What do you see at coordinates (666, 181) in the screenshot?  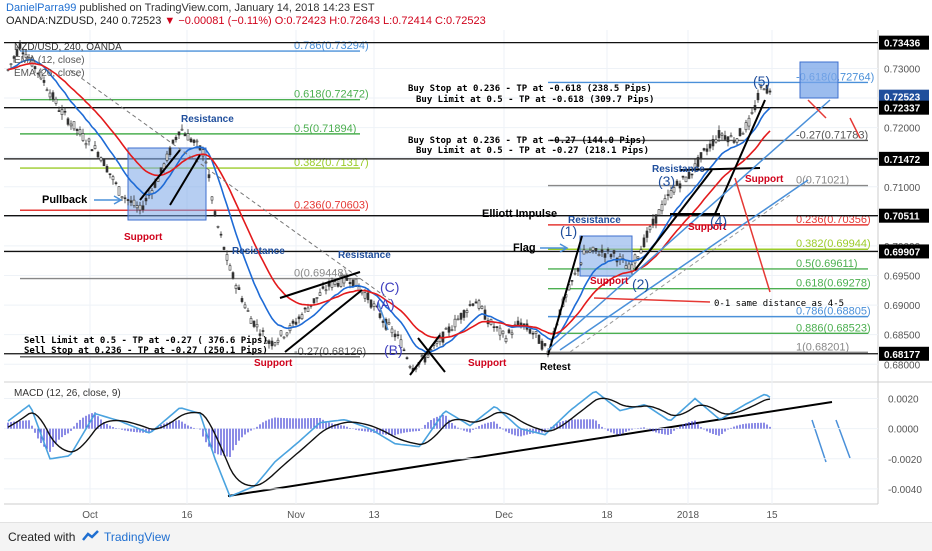 I see `wave-3: (3)` at bounding box center [666, 181].